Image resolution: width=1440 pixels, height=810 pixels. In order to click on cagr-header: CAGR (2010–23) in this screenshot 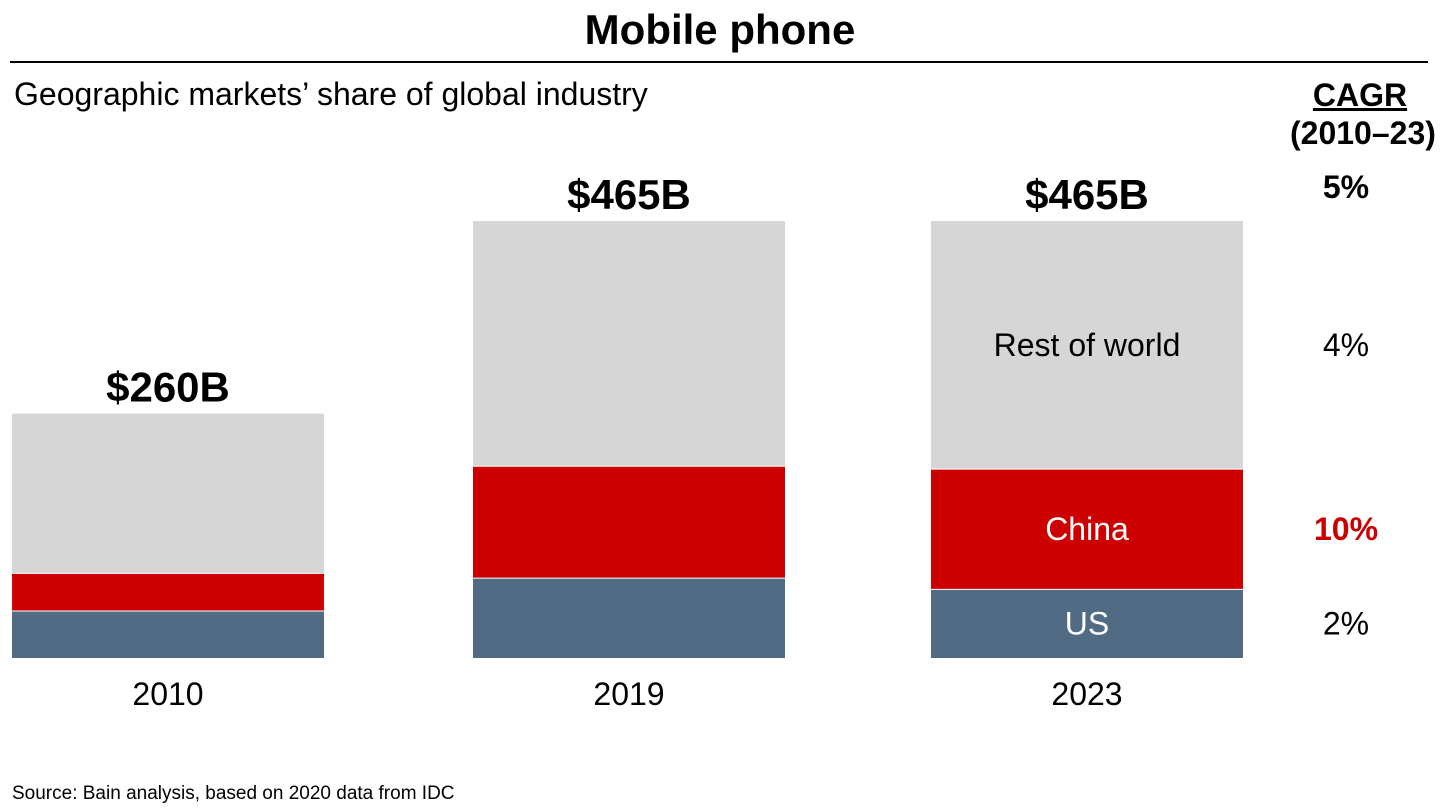, I will do `click(1363, 114)`.